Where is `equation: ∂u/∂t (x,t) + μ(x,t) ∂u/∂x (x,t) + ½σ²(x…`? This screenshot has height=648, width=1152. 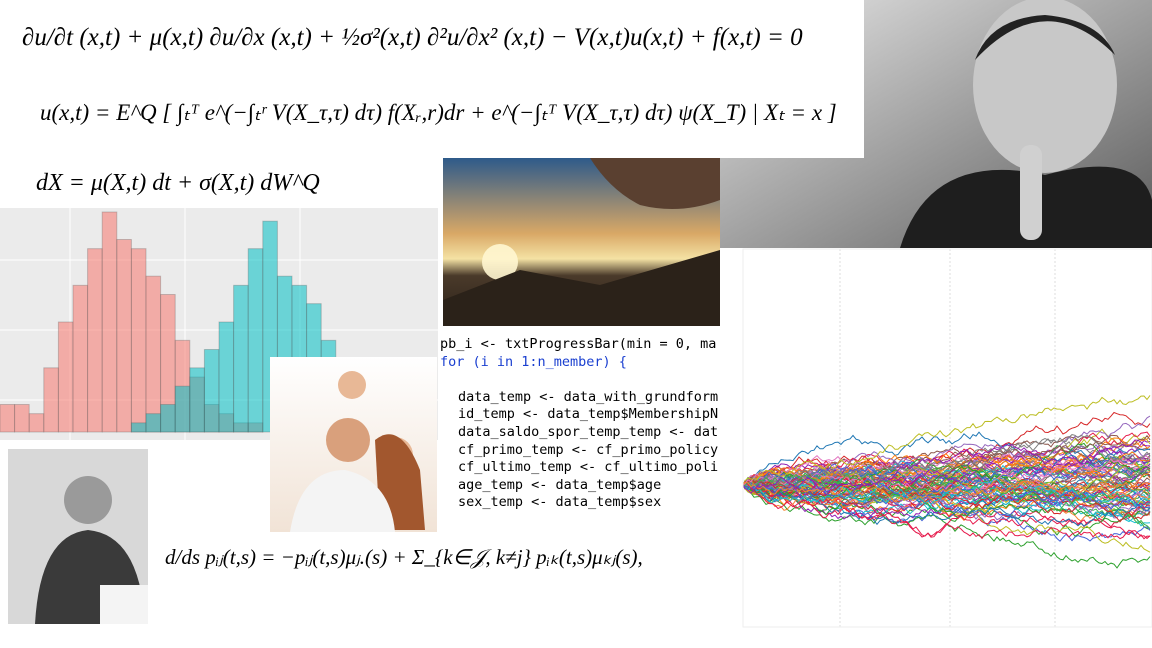
equation: ∂u/∂t (x,t) + μ(x,t) ∂u/∂x (x,t) + ½σ²(x… is located at coordinates (412, 37).